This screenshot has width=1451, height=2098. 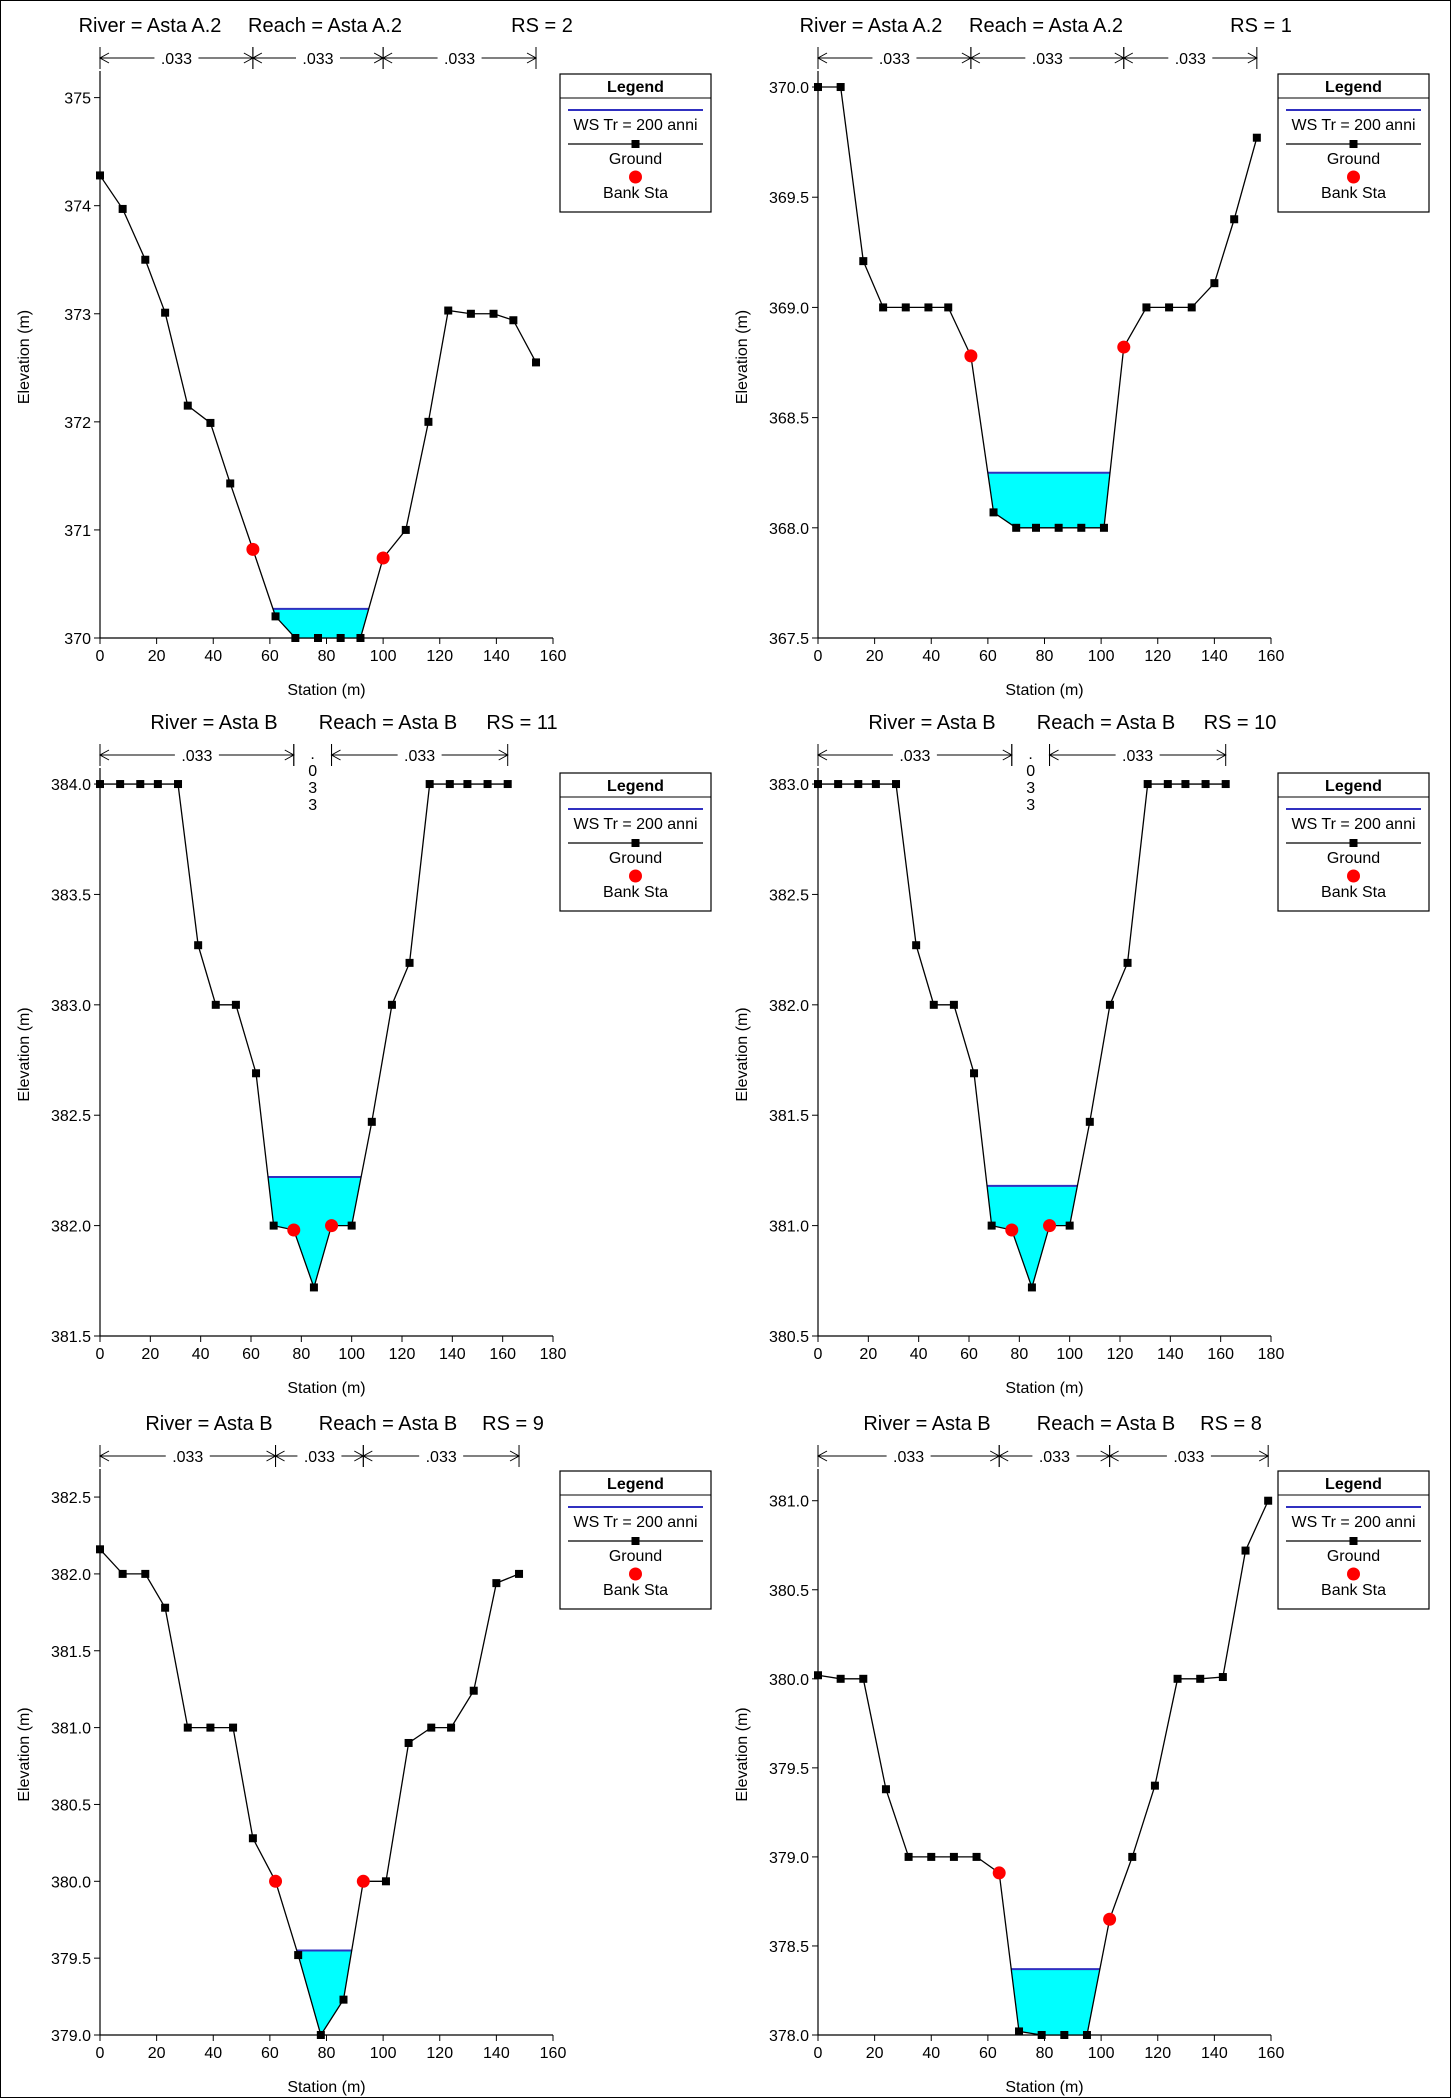 I want to click on y-tick-label: 367.5, so click(x=789, y=639).